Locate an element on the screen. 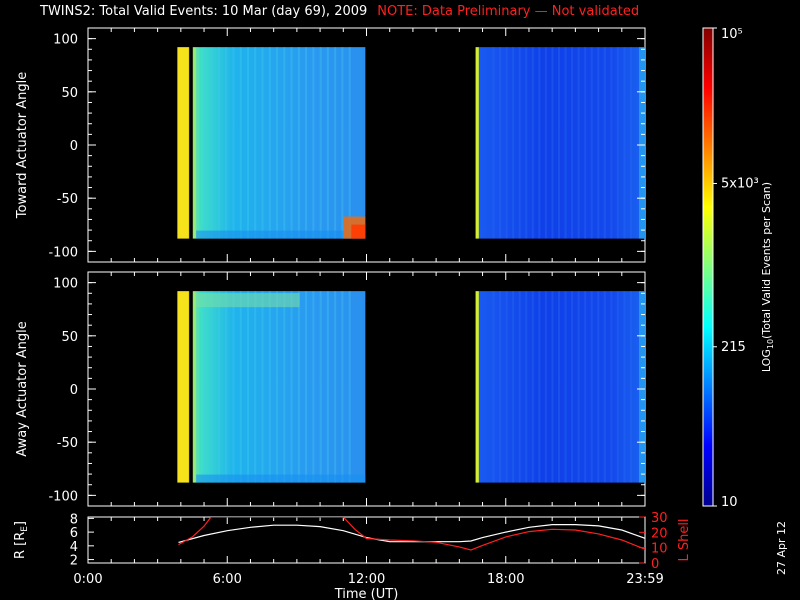 The image size is (800, 600). y-axis-label: Toward Actuator Angle is located at coordinates (22, 145).